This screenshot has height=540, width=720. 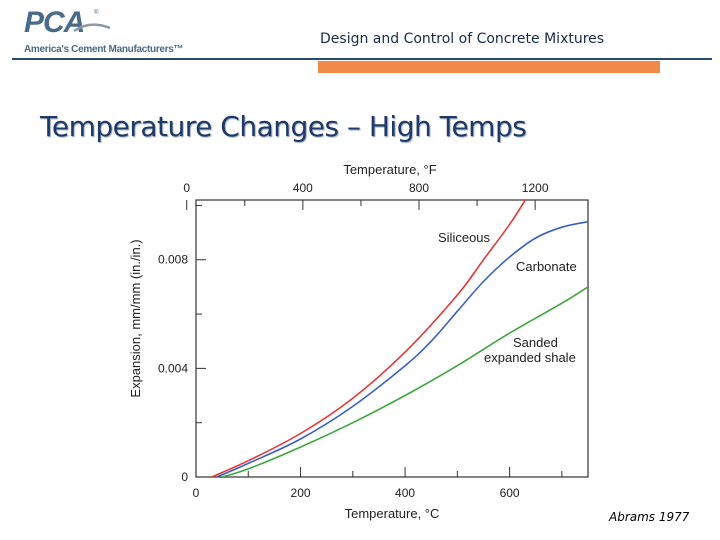 What do you see at coordinates (54, 22) in the screenshot?
I see `logo-mark: PCA` at bounding box center [54, 22].